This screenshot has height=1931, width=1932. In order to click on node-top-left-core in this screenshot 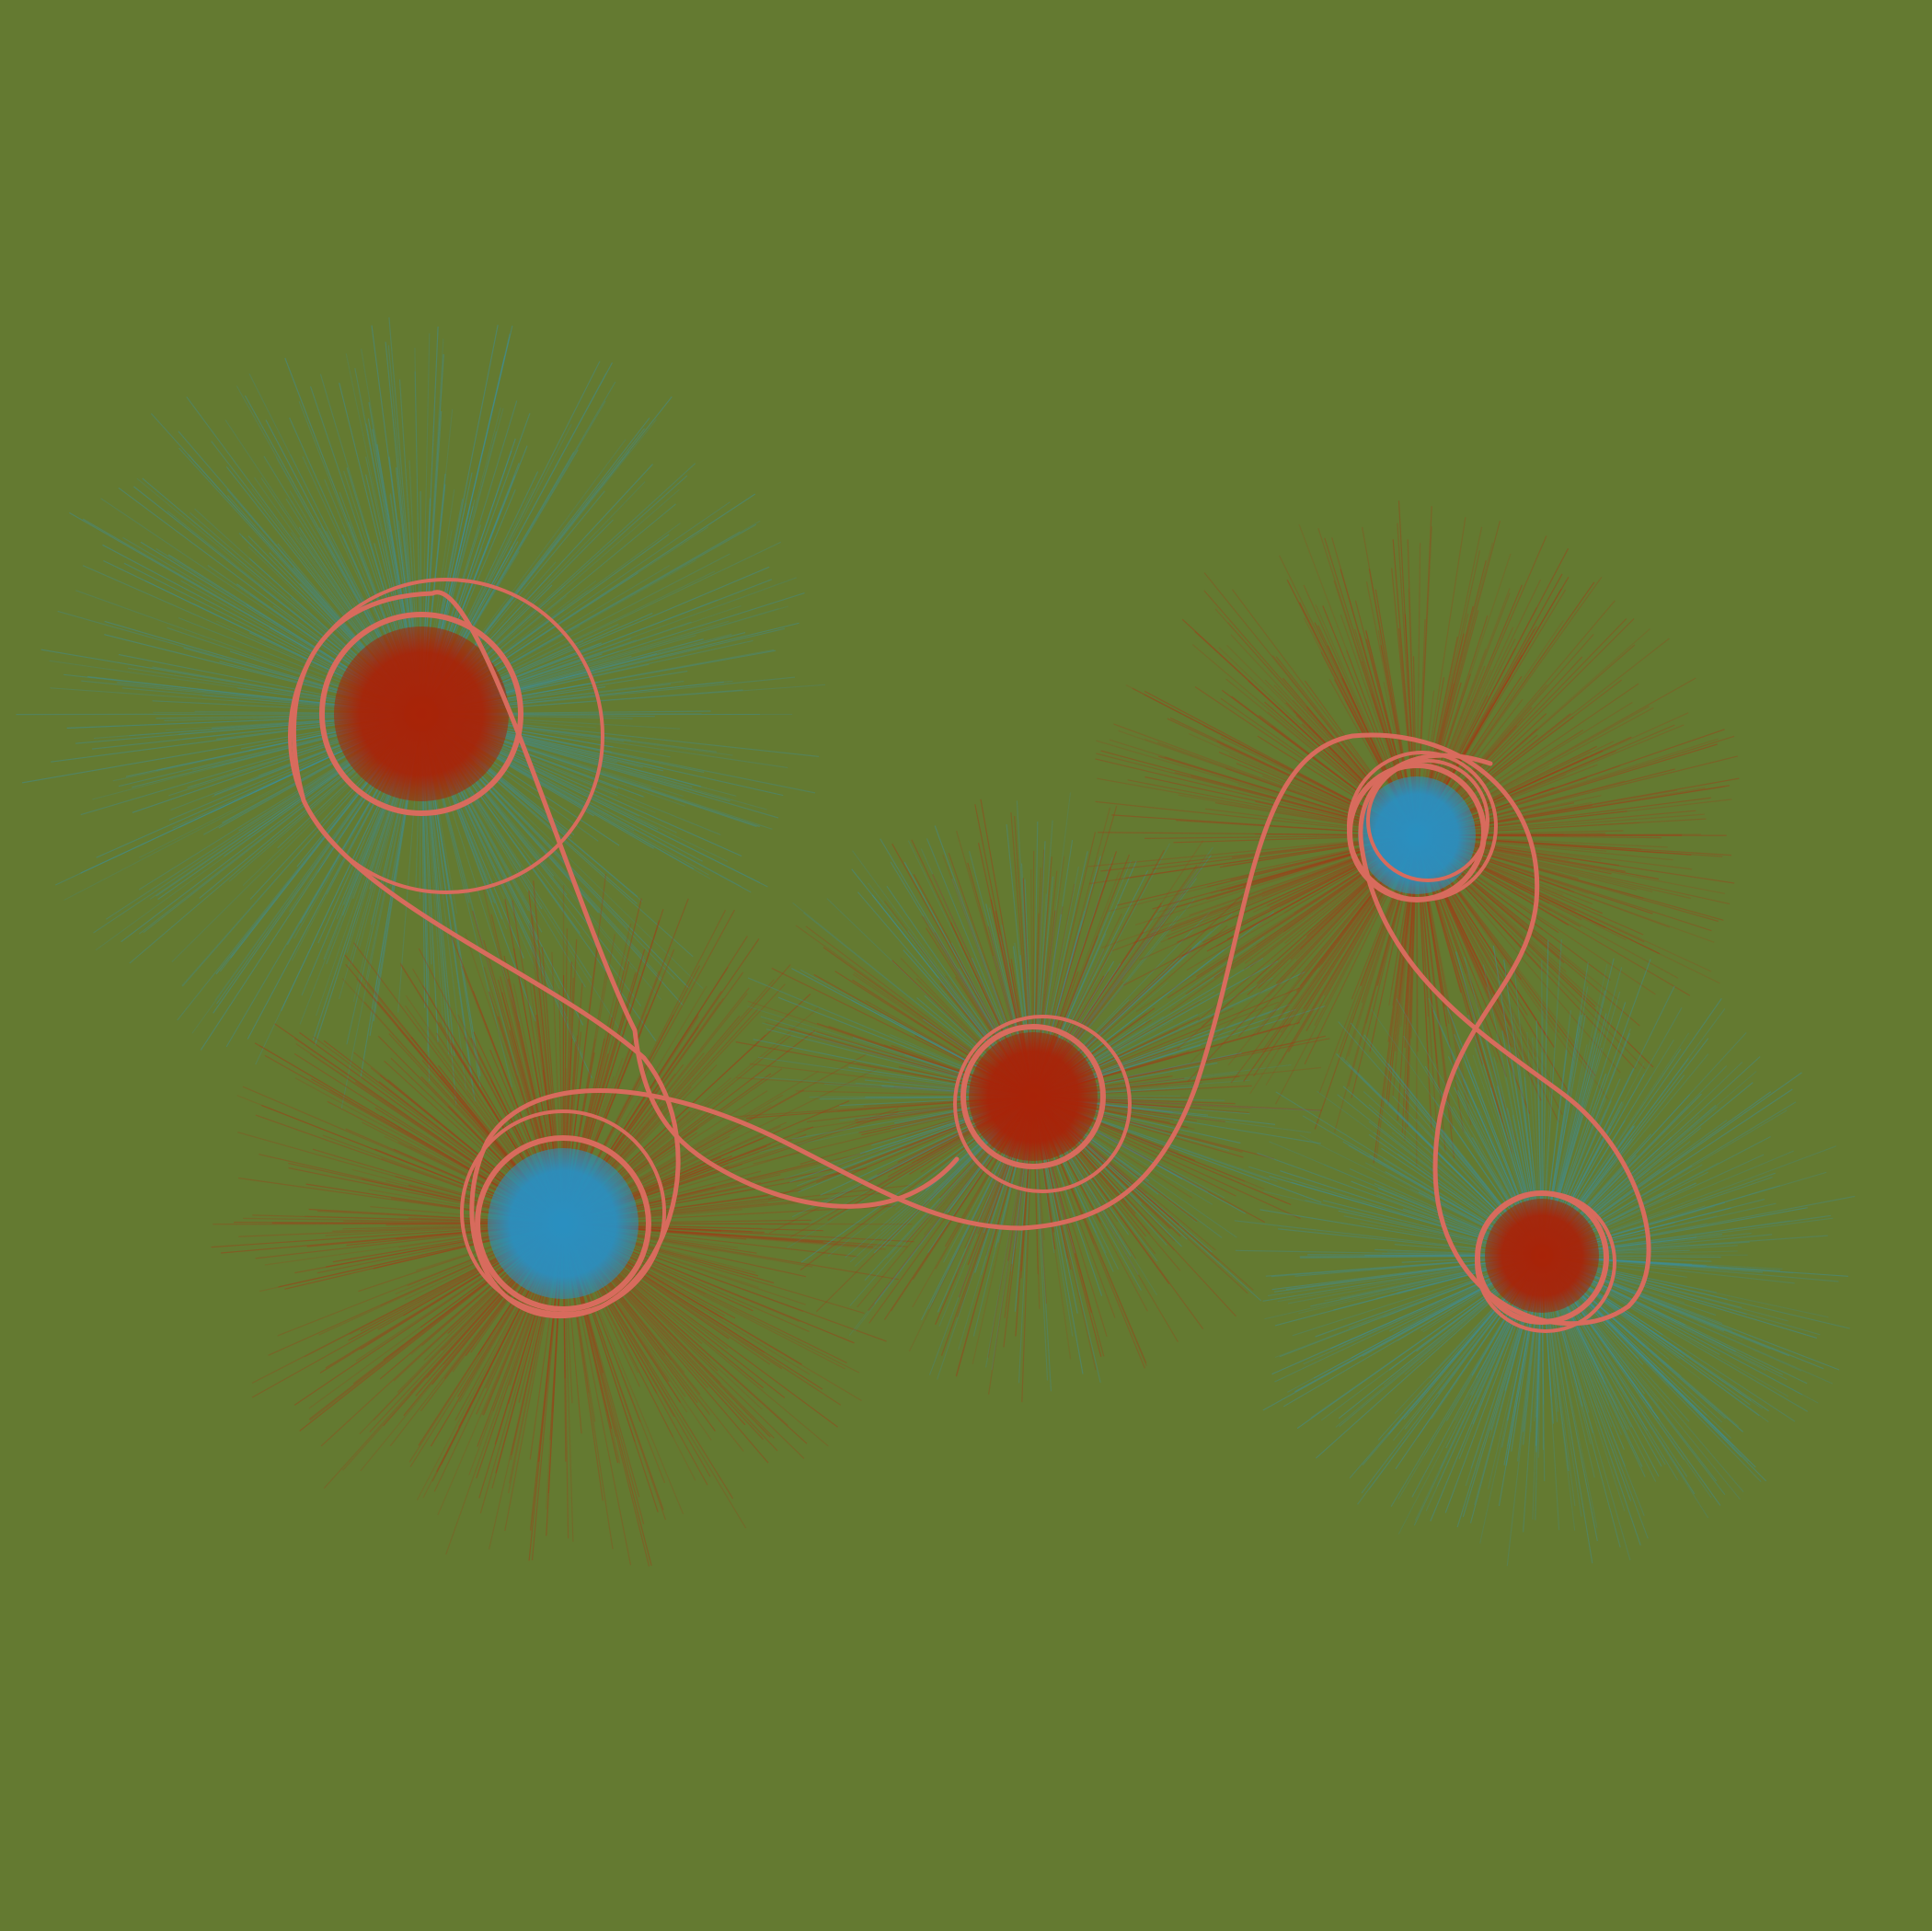, I will do `click(421, 714)`.